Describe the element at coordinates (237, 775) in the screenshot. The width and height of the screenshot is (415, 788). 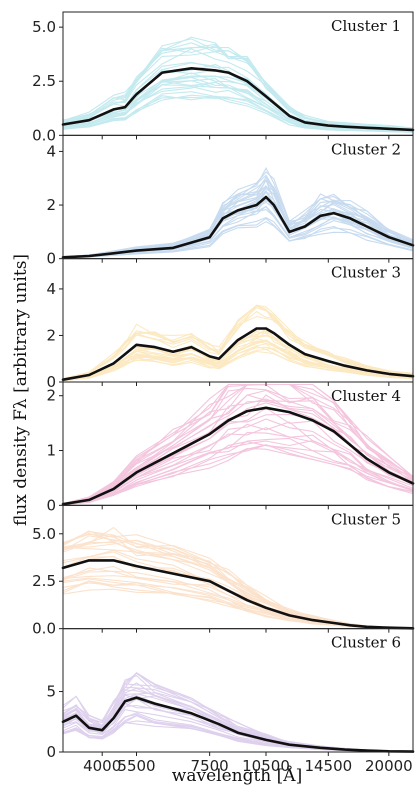
I see `x-axis-label: wavelength [Å]` at that location.